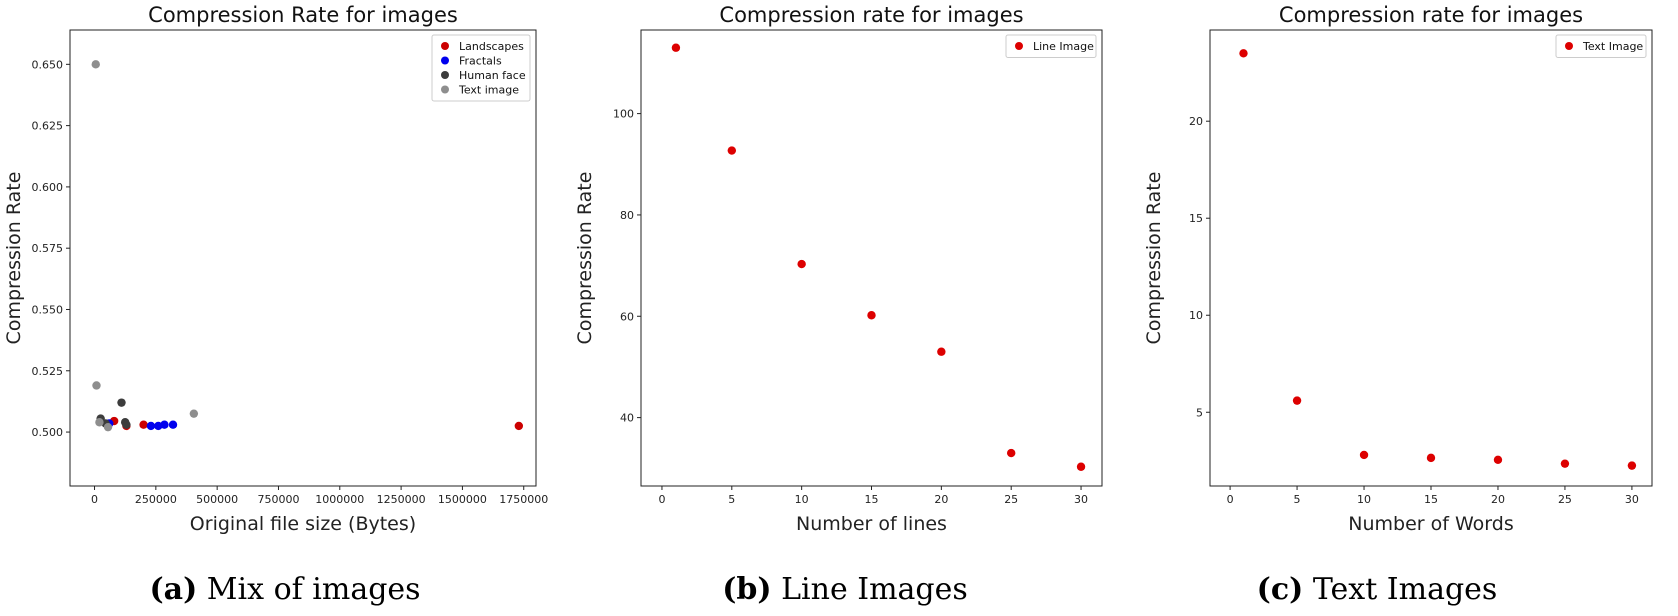 This screenshot has width=1678, height=616. I want to click on x-tick-label: 1000000, so click(339, 499).